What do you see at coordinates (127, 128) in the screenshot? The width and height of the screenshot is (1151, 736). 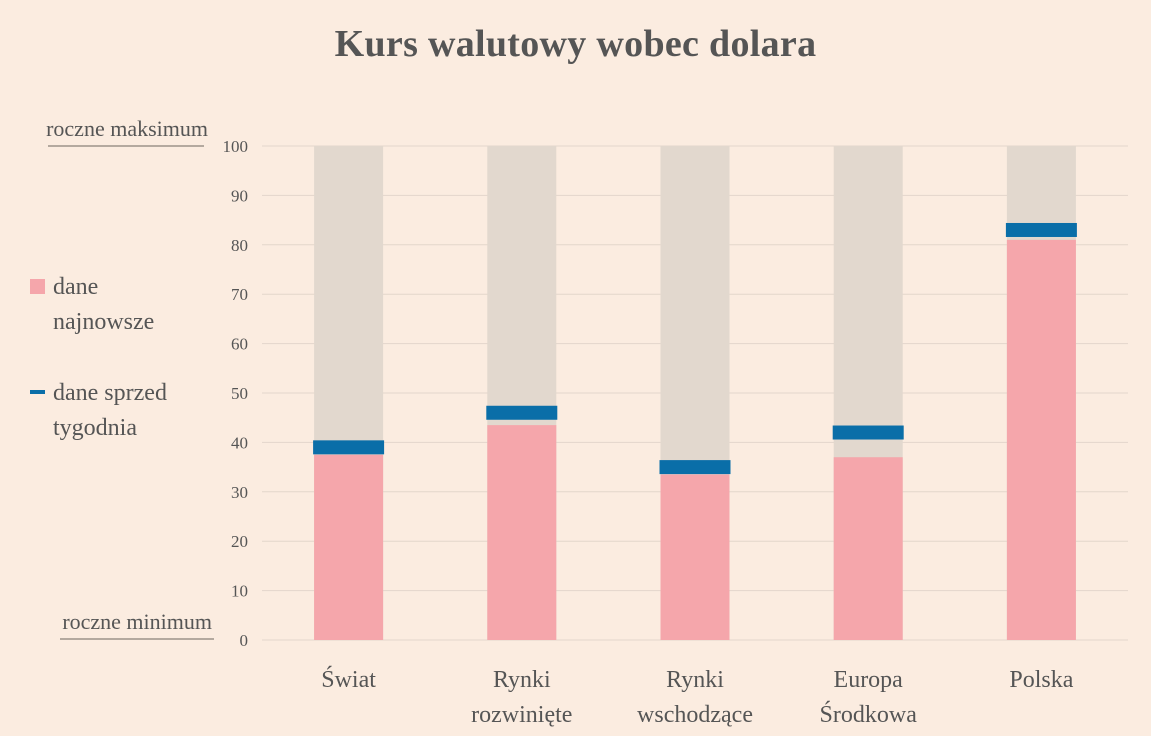 I see `label-roczne-maksimum: roczne maksimum` at bounding box center [127, 128].